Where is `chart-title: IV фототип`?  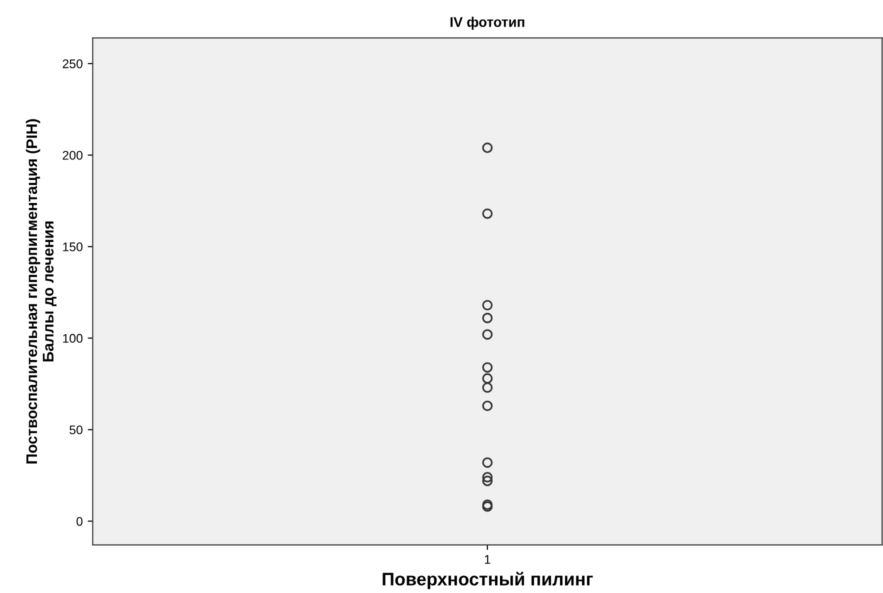
chart-title: IV фототип is located at coordinates (487, 23).